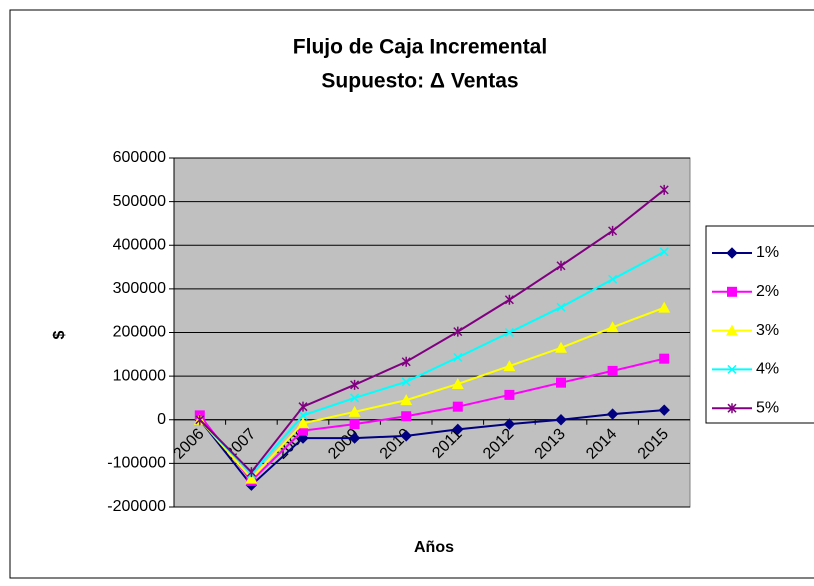 This screenshot has height=586, width=814. What do you see at coordinates (139, 244) in the screenshot?
I see `y-tick-label: 400000` at bounding box center [139, 244].